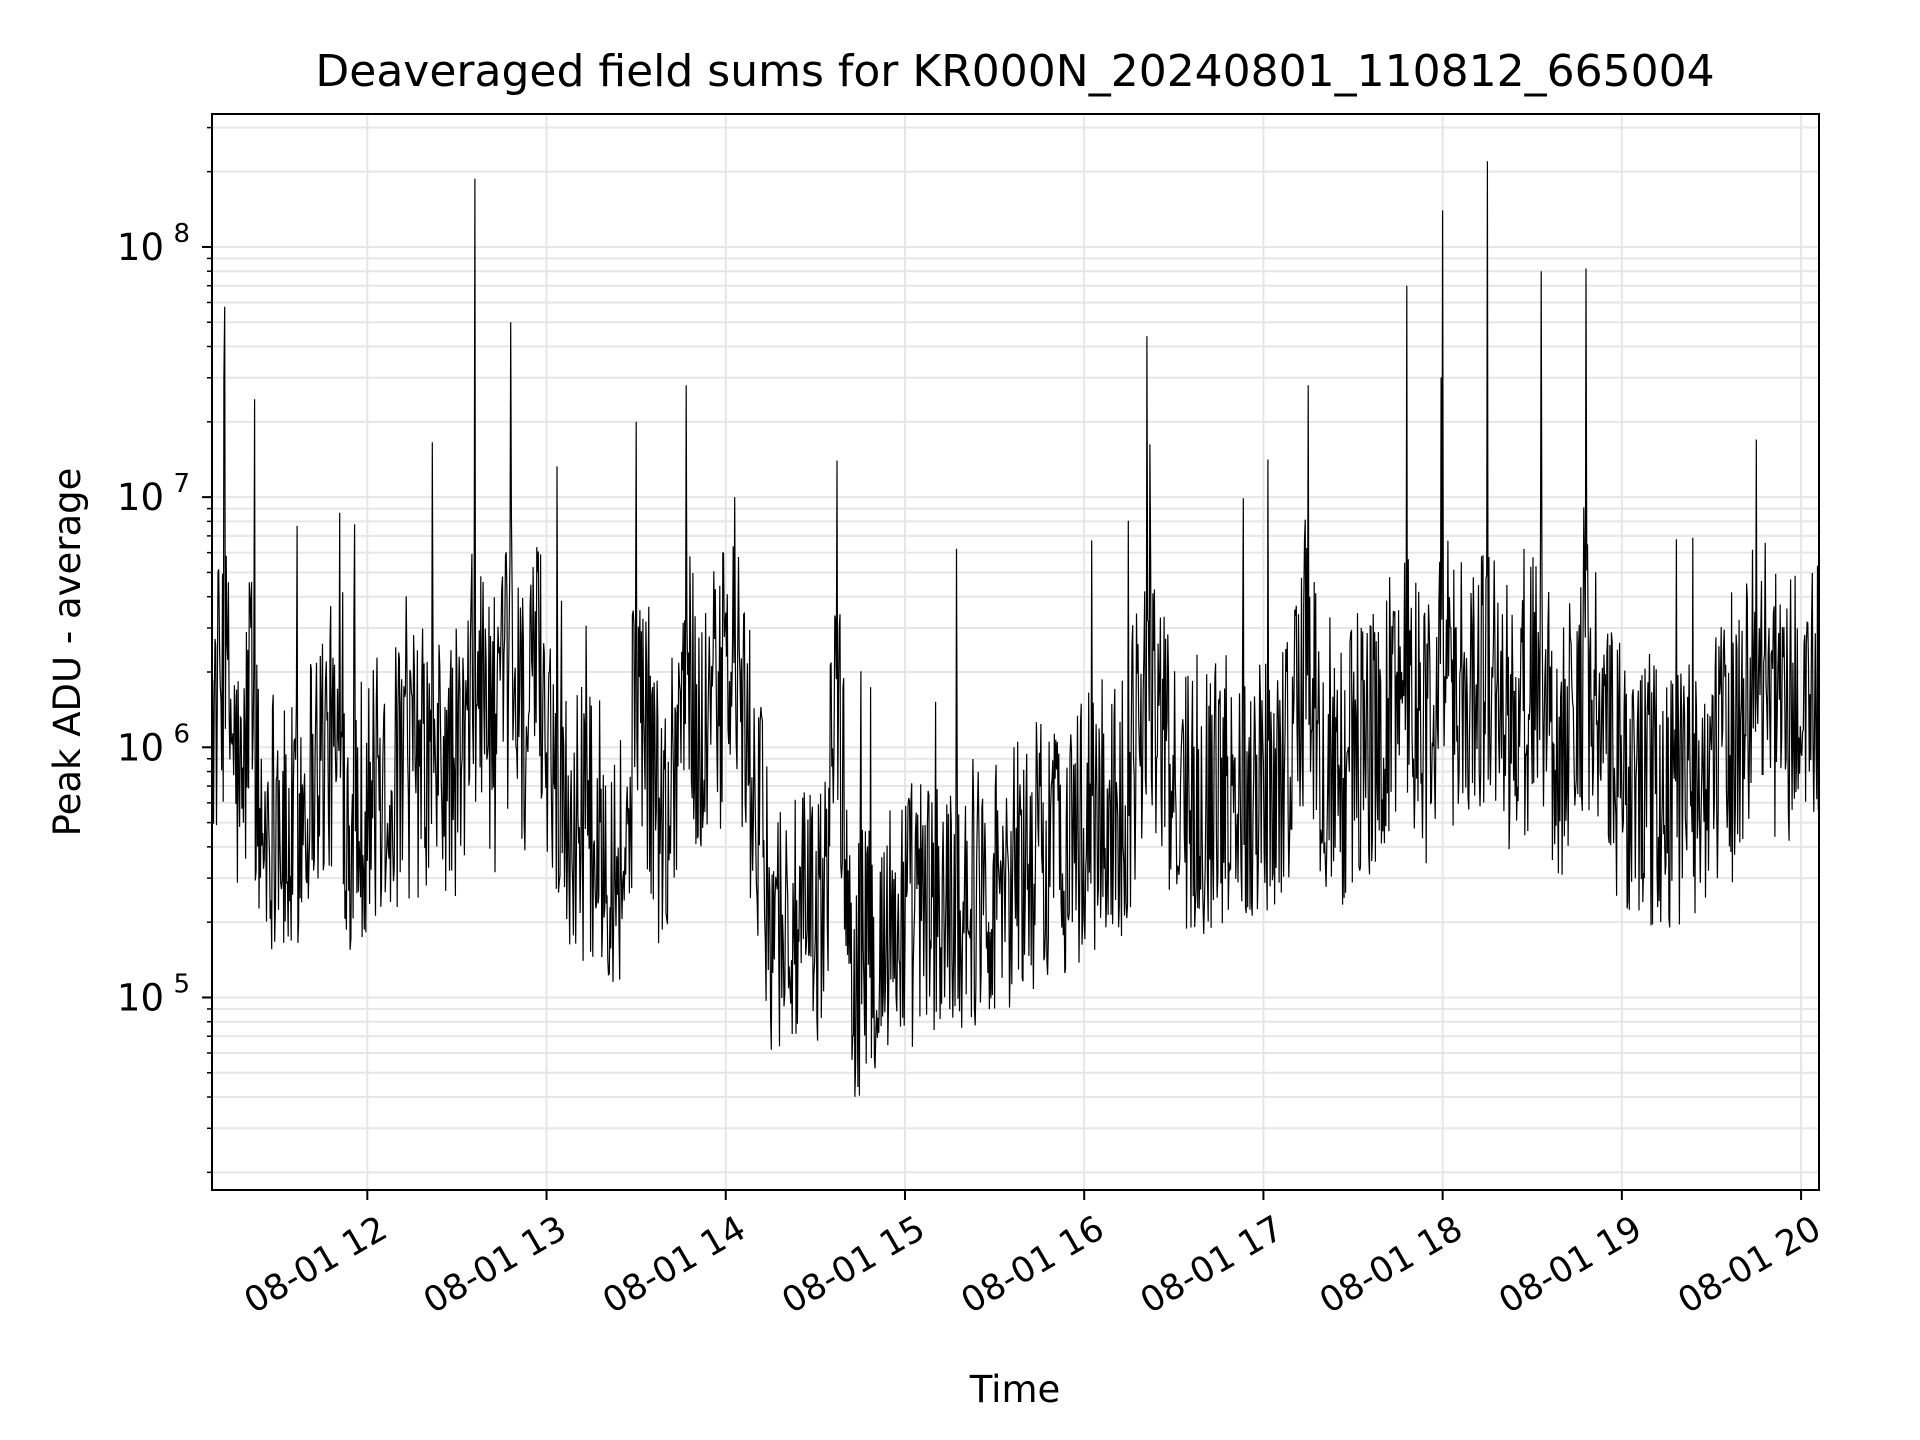 This screenshot has width=1920, height=1440. Describe the element at coordinates (181, 484) in the screenshot. I see `y-tick-exponent: 7` at that location.